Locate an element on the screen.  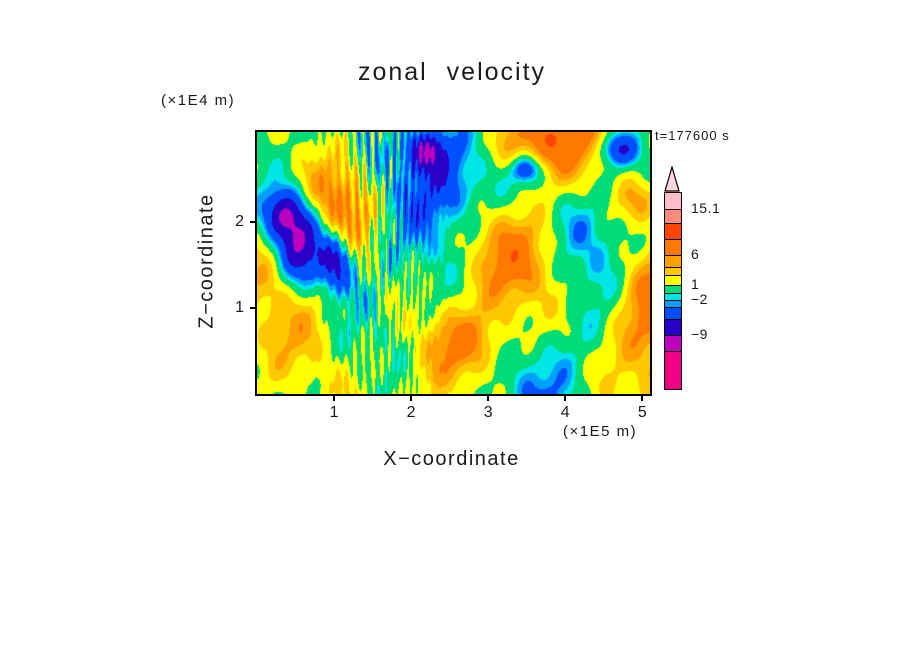
colorbar: 15.1 6 1 −2 −9 is located at coordinates (692, 278).